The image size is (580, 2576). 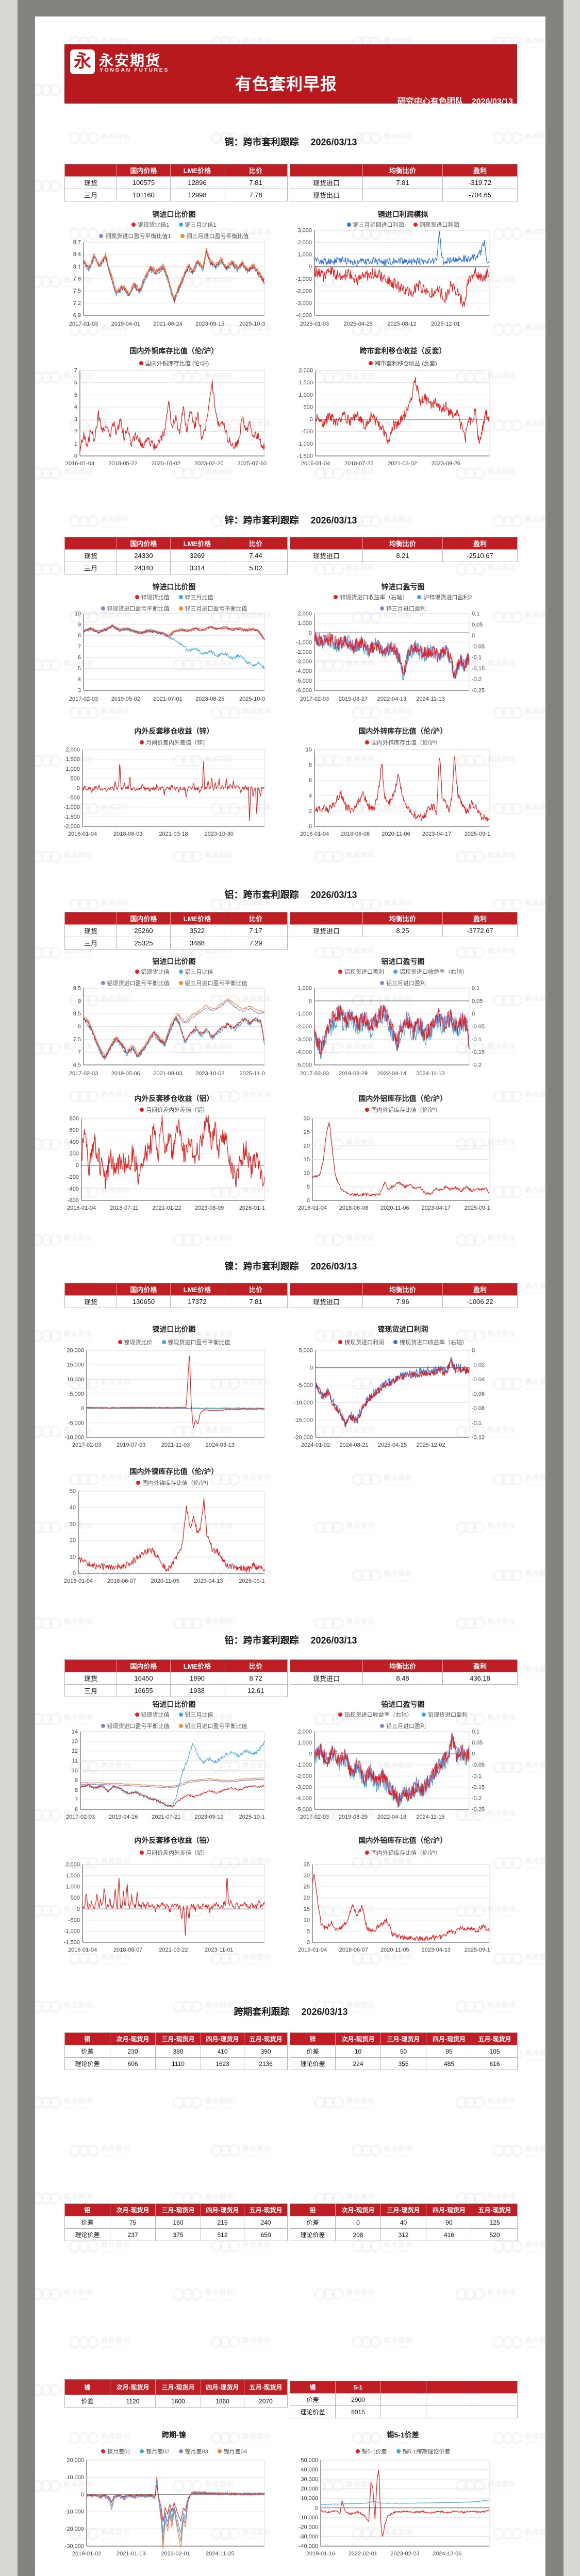 What do you see at coordinates (477, 1065) in the screenshot?
I see `svg-text: -0.2` at bounding box center [477, 1065].